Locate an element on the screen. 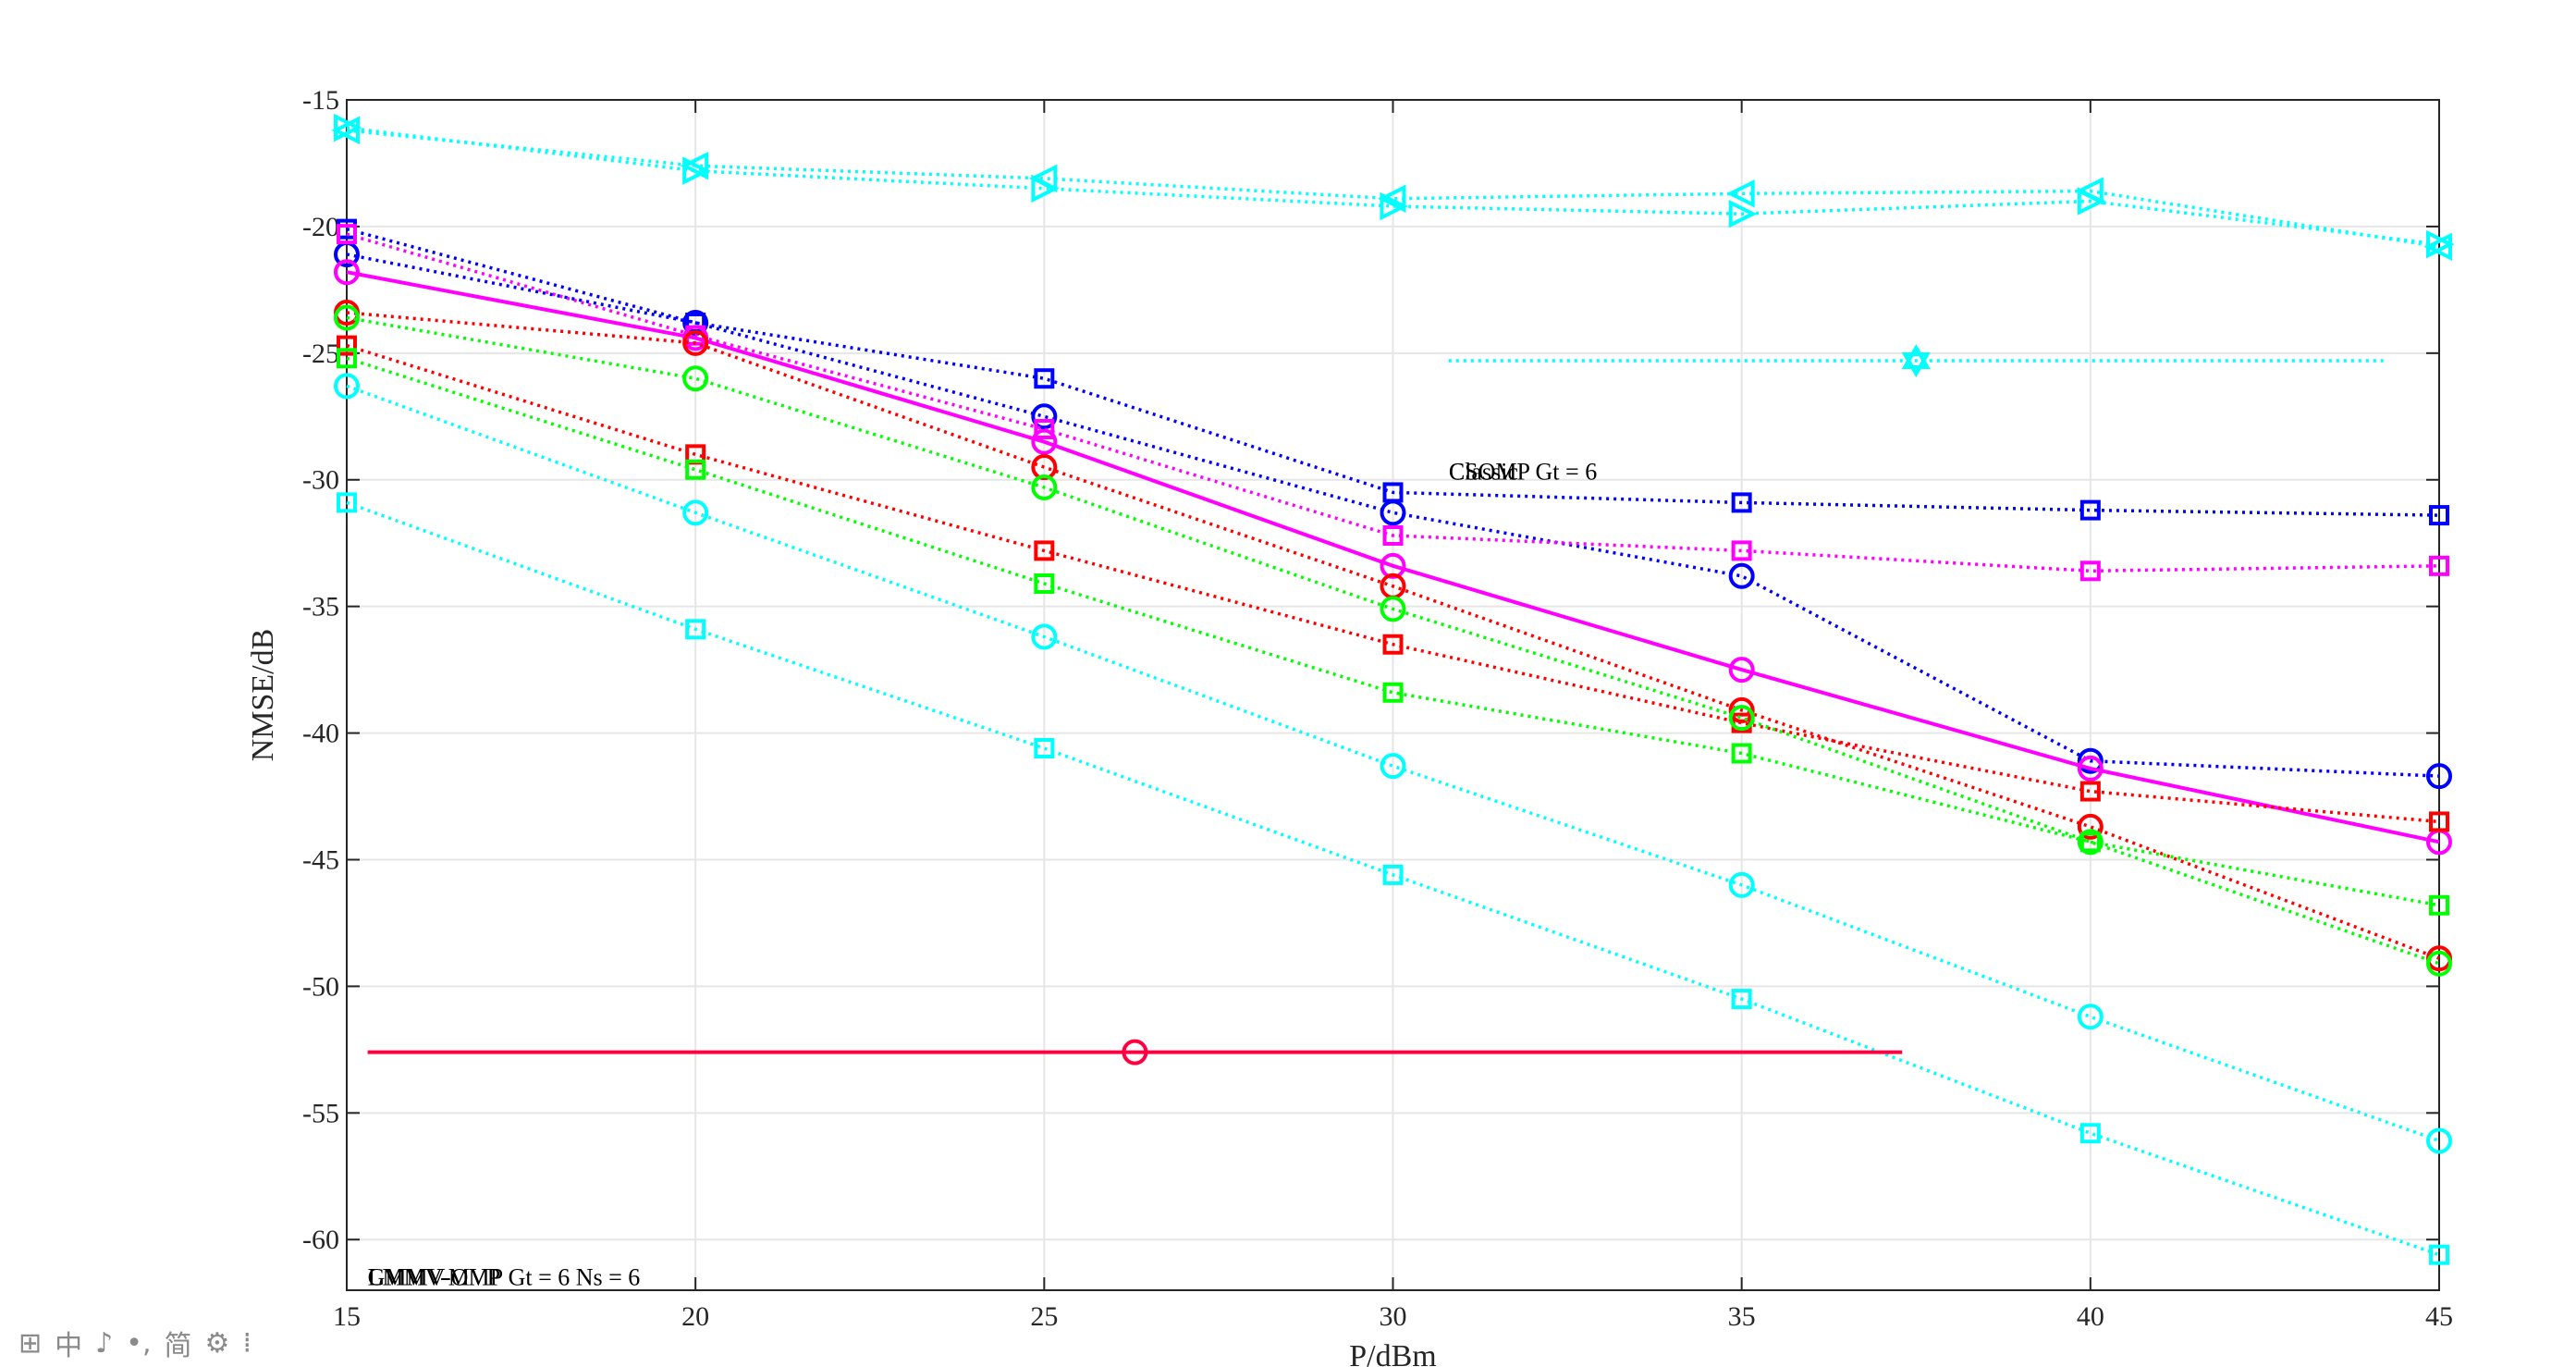 The image size is (2576, 1367). x-tick-label: 20 is located at coordinates (695, 1316).